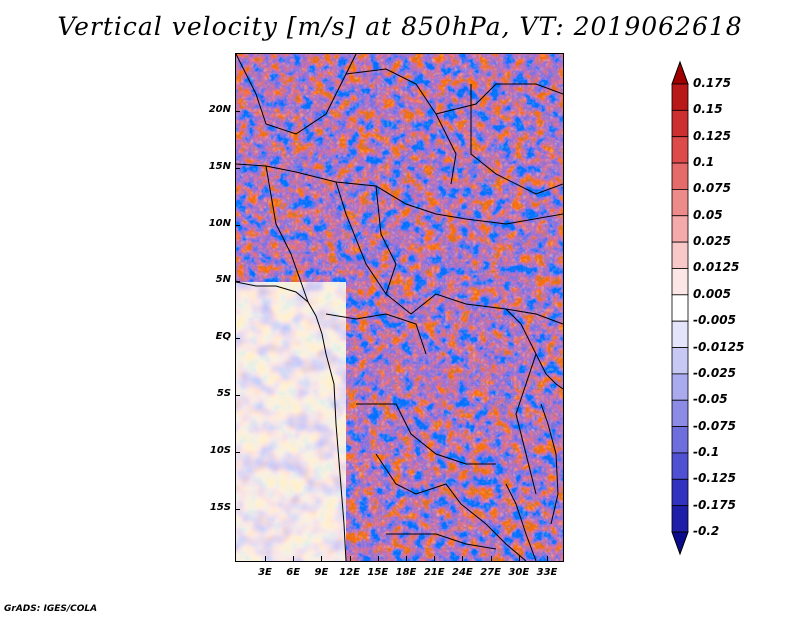 This screenshot has height=618, width=800. Describe the element at coordinates (680, 72) in the screenshot. I see `colorbar-max-arrow` at that location.